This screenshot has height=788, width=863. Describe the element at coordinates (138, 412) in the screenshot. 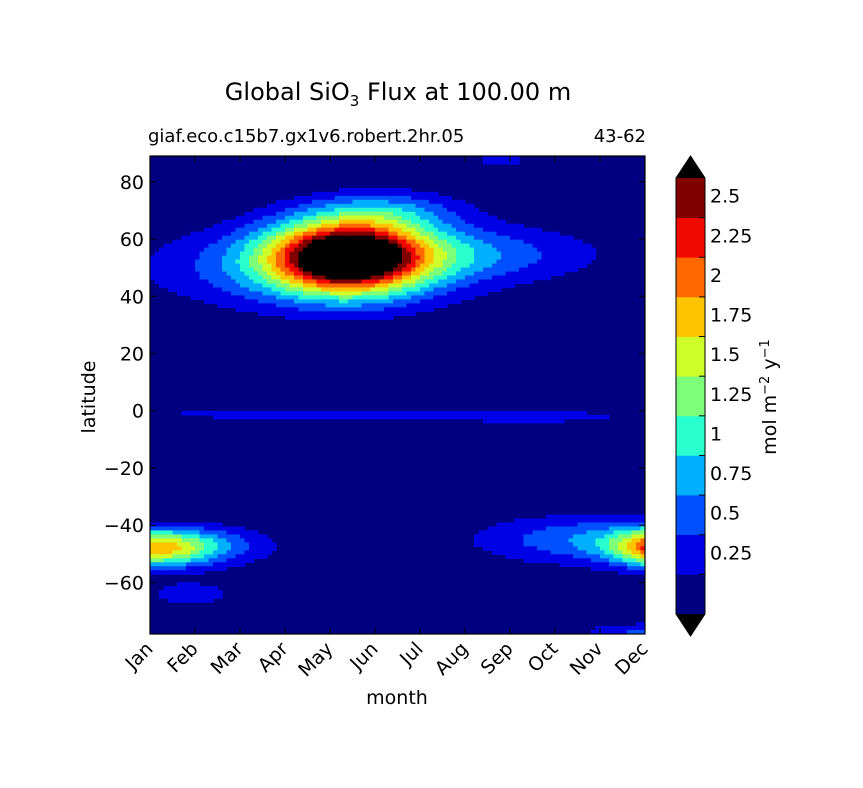

I see `y-tick-label: 0` at that location.